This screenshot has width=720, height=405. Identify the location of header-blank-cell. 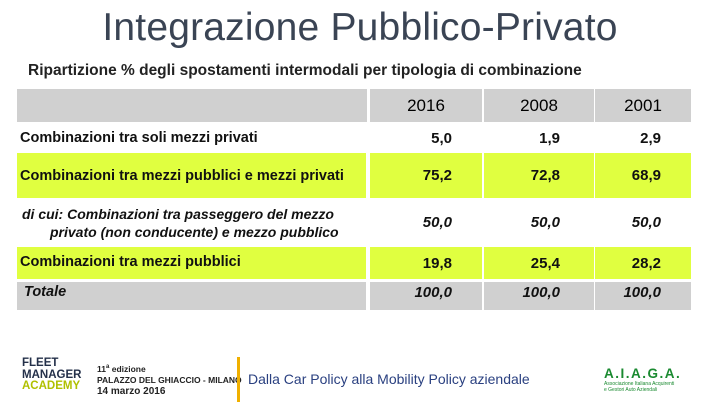
(192, 105).